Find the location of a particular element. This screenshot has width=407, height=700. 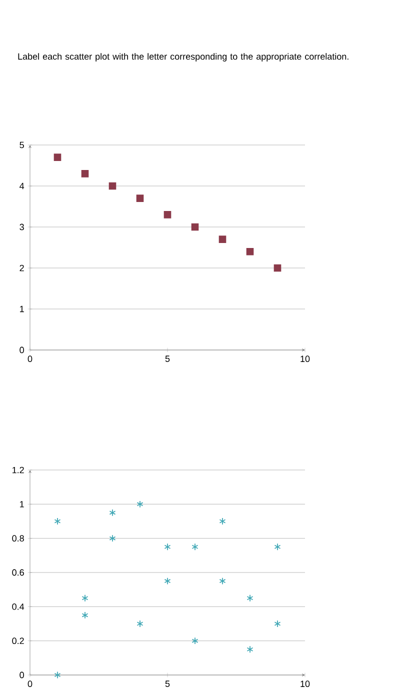

y-tick-label: 0.8 is located at coordinates (18, 538).